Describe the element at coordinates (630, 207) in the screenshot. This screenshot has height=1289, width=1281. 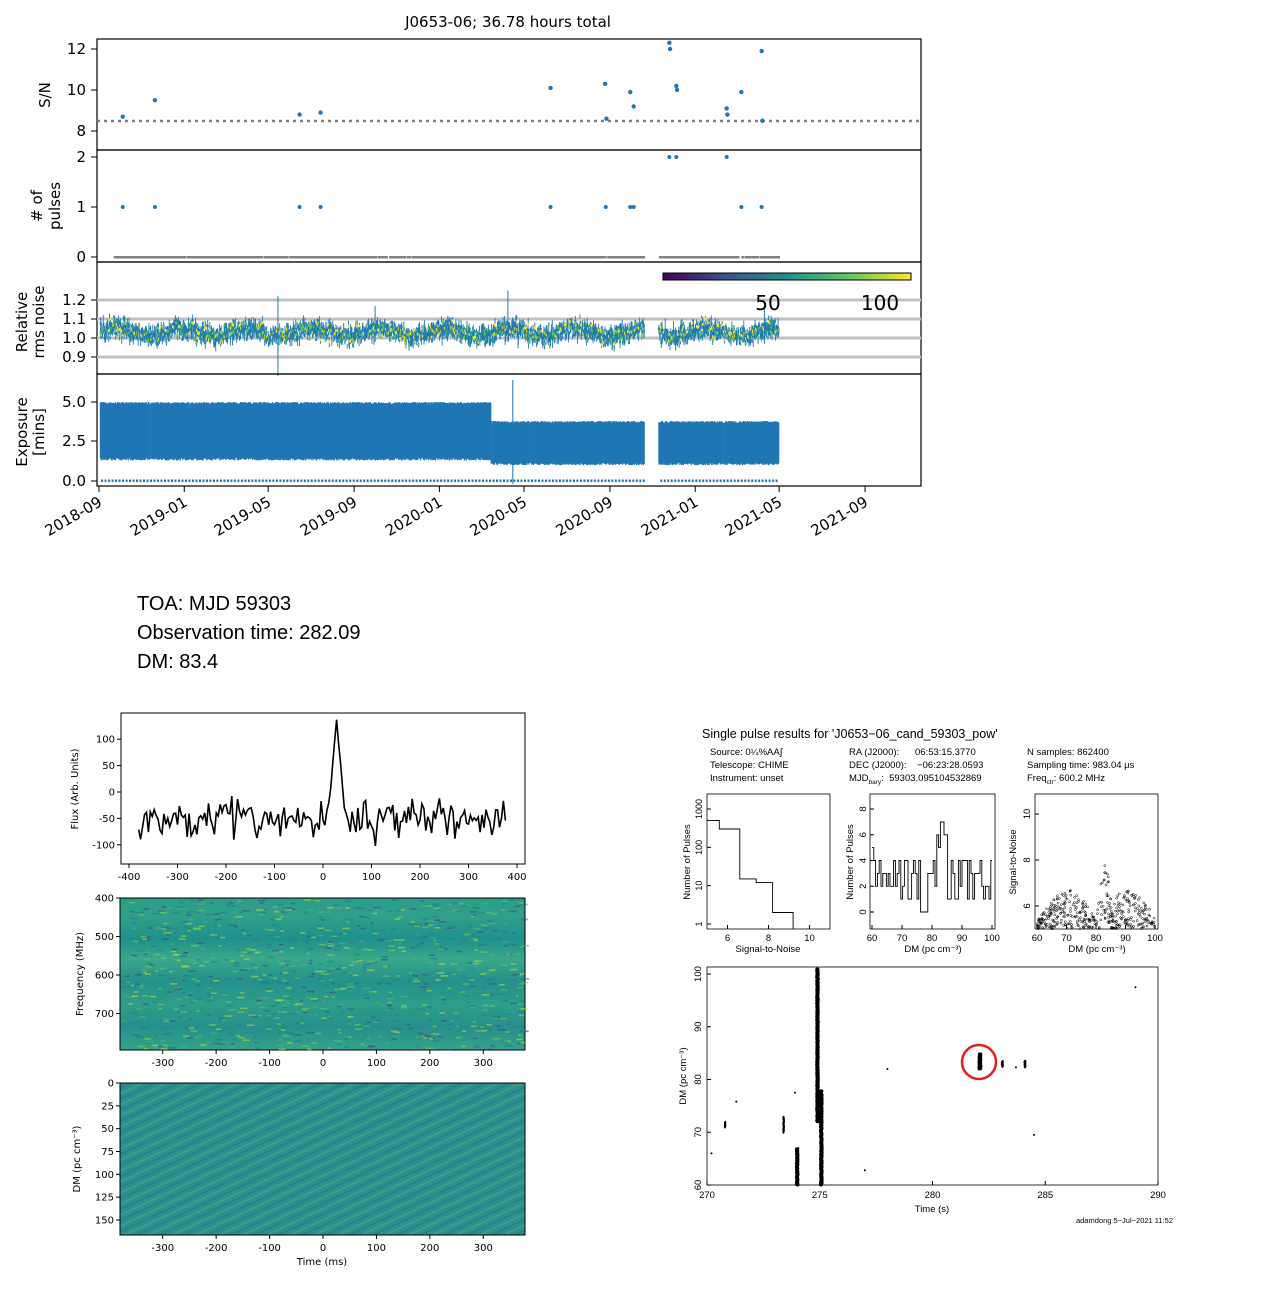
I see `npulses-point` at that location.